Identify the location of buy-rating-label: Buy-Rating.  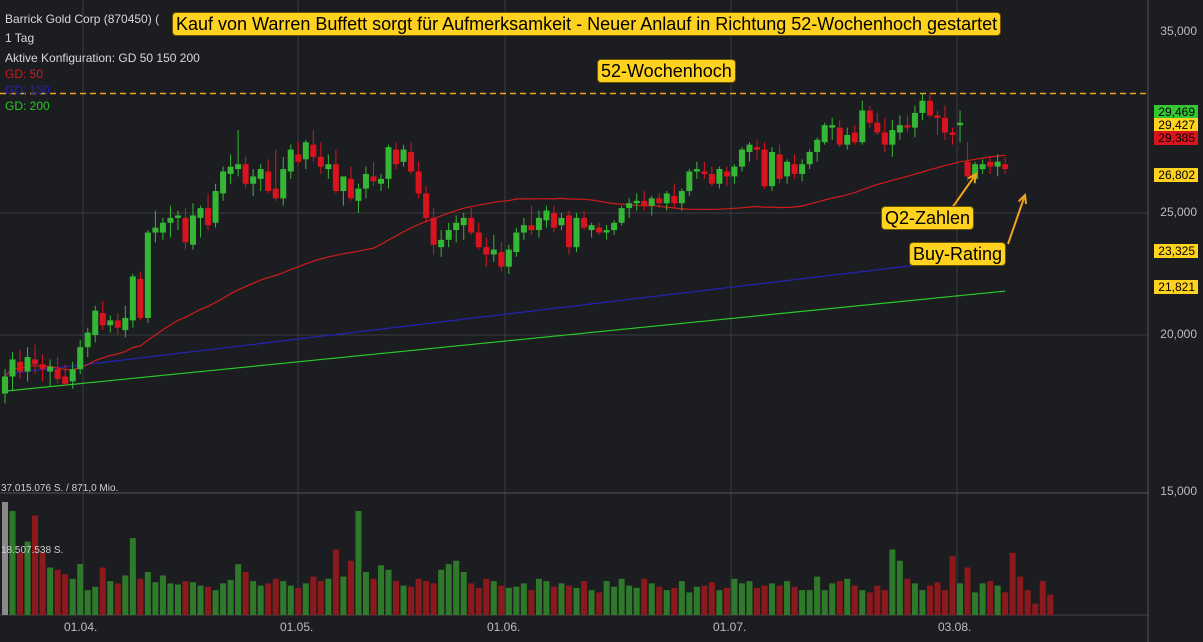
(958, 254).